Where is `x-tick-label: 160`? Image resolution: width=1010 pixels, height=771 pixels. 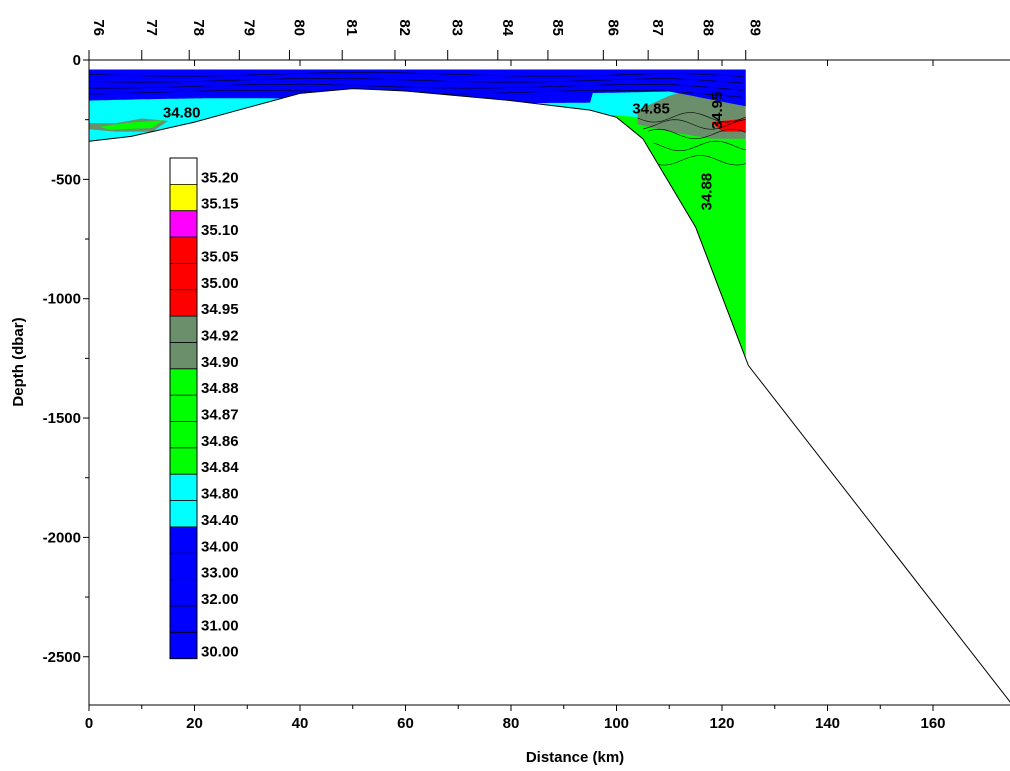 x-tick-label: 160 is located at coordinates (932, 723).